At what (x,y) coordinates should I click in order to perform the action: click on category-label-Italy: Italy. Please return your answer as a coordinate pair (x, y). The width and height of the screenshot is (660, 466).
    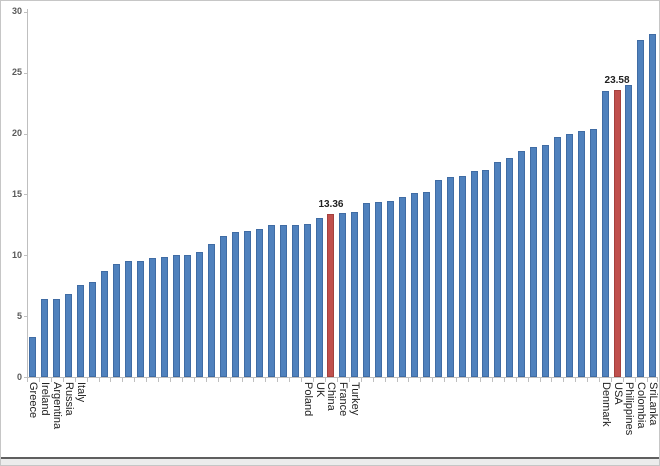
    Looking at the image, I should click on (81, 392).